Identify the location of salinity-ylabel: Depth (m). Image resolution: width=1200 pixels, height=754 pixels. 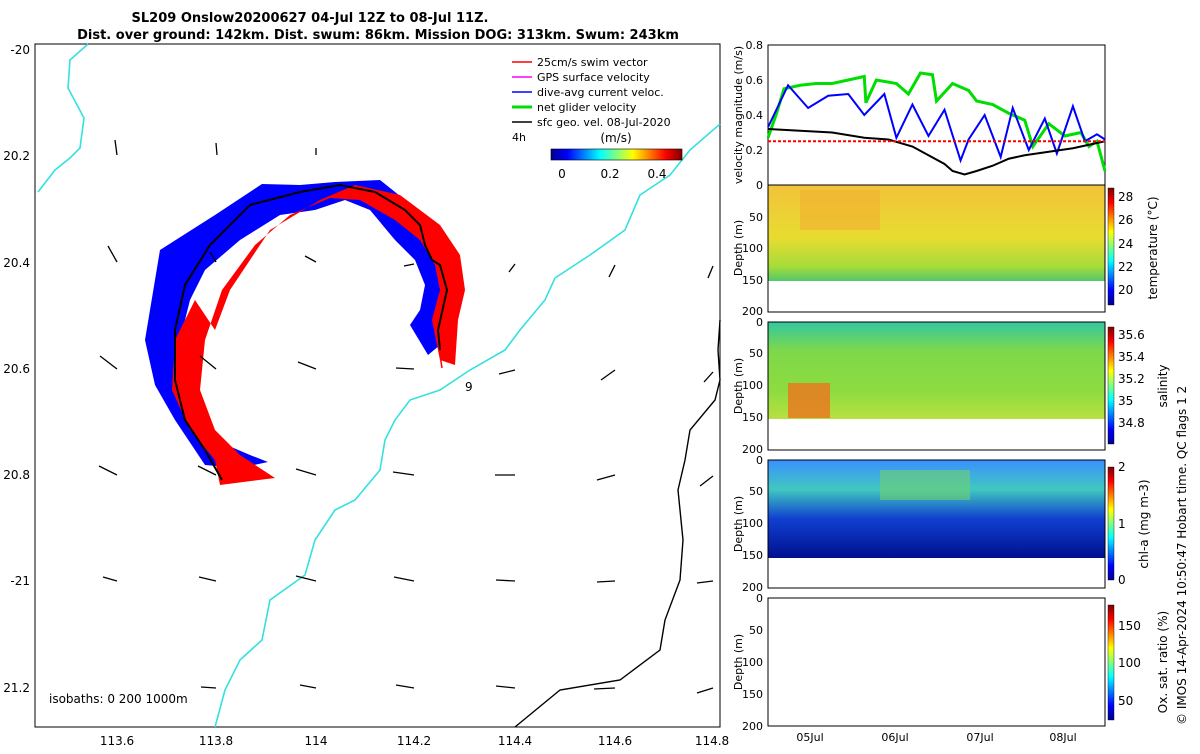
(738, 386).